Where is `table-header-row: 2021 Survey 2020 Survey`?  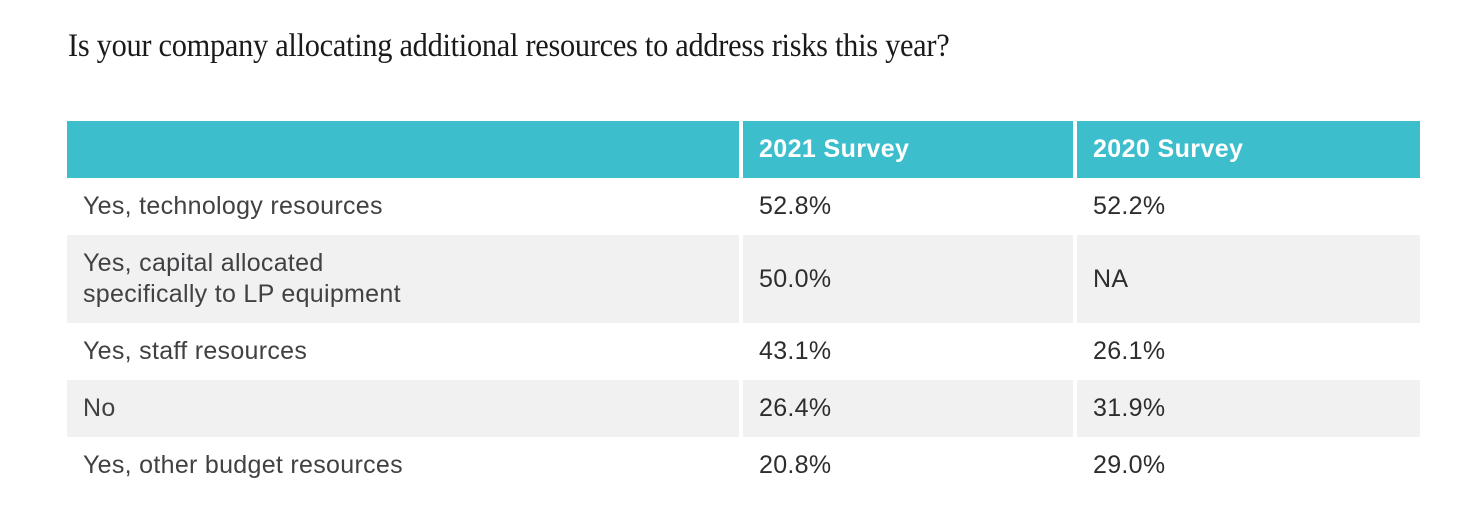 table-header-row: 2021 Survey 2020 Survey is located at coordinates (743, 149).